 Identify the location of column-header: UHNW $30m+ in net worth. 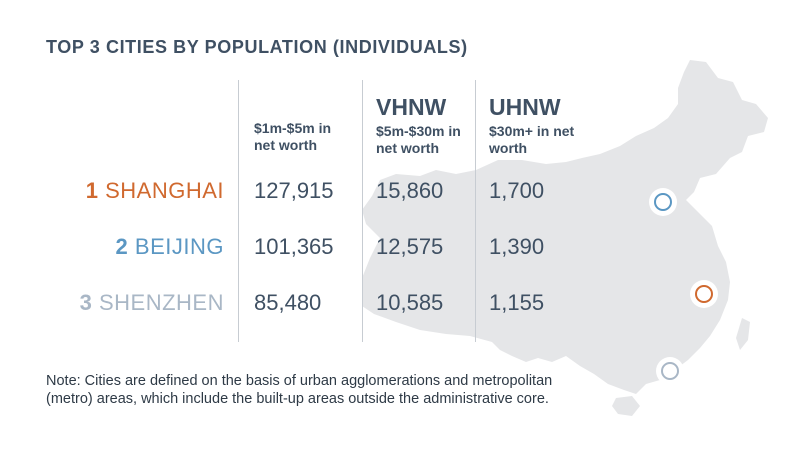
(541, 125).